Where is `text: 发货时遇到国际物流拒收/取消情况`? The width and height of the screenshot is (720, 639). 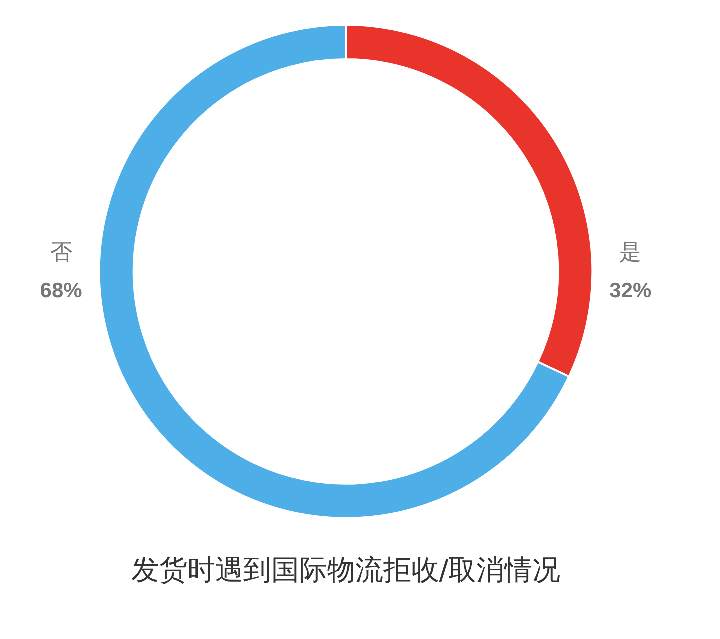 text: 发货时遇到国际物流拒收/取消情况 is located at coordinates (346, 569).